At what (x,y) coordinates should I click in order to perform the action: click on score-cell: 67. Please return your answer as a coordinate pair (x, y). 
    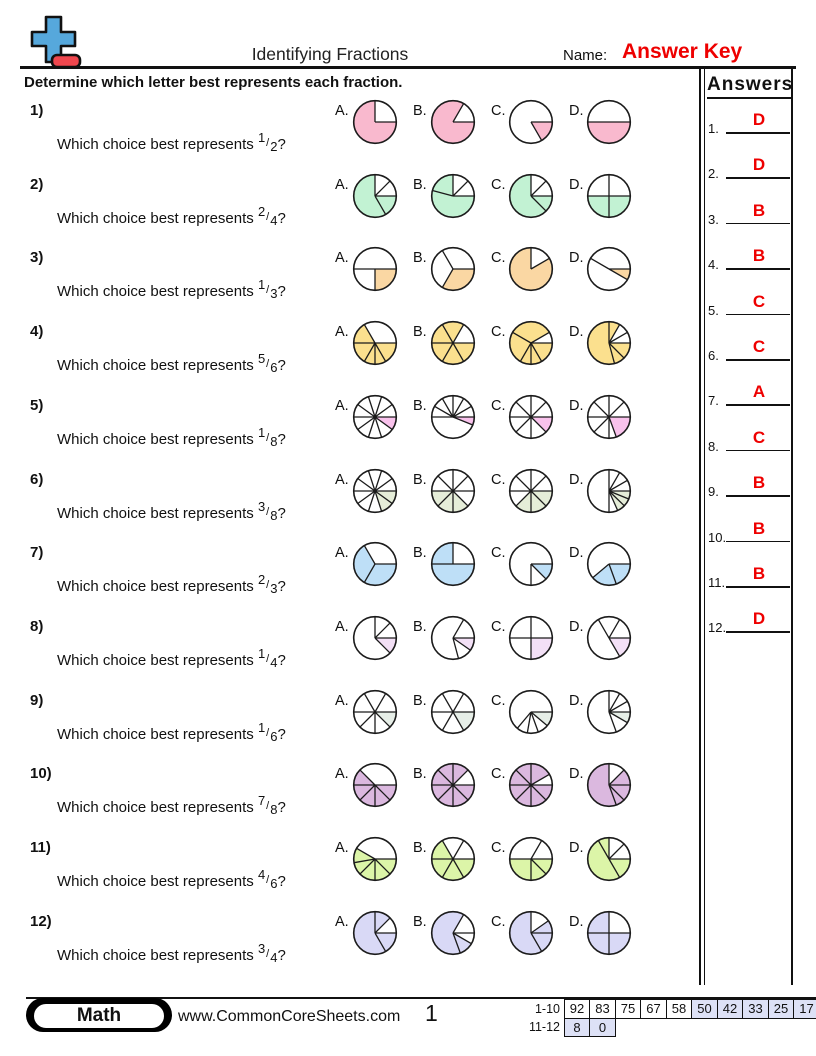
    Looking at the image, I should click on (653, 1009).